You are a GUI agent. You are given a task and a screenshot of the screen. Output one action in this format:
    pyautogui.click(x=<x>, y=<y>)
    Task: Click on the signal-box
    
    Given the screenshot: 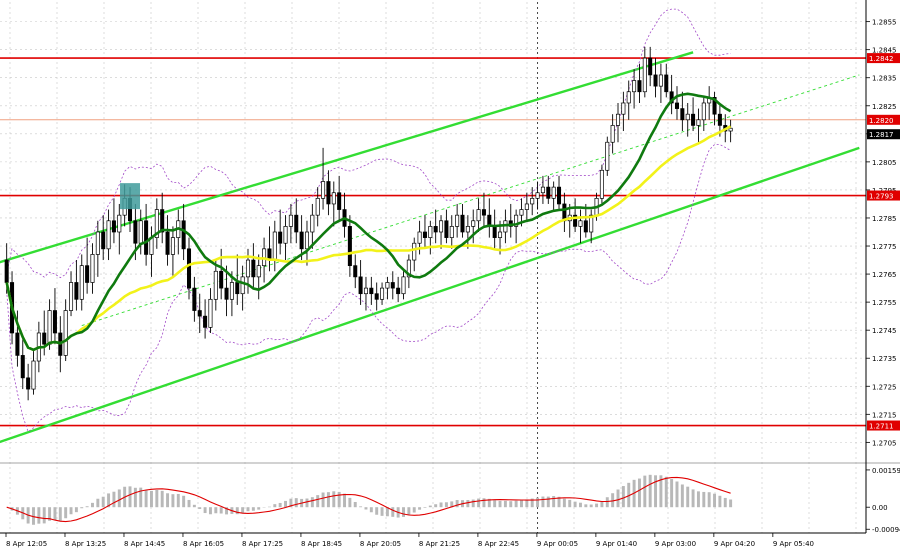 What is the action you would take?
    pyautogui.click(x=130, y=196)
    